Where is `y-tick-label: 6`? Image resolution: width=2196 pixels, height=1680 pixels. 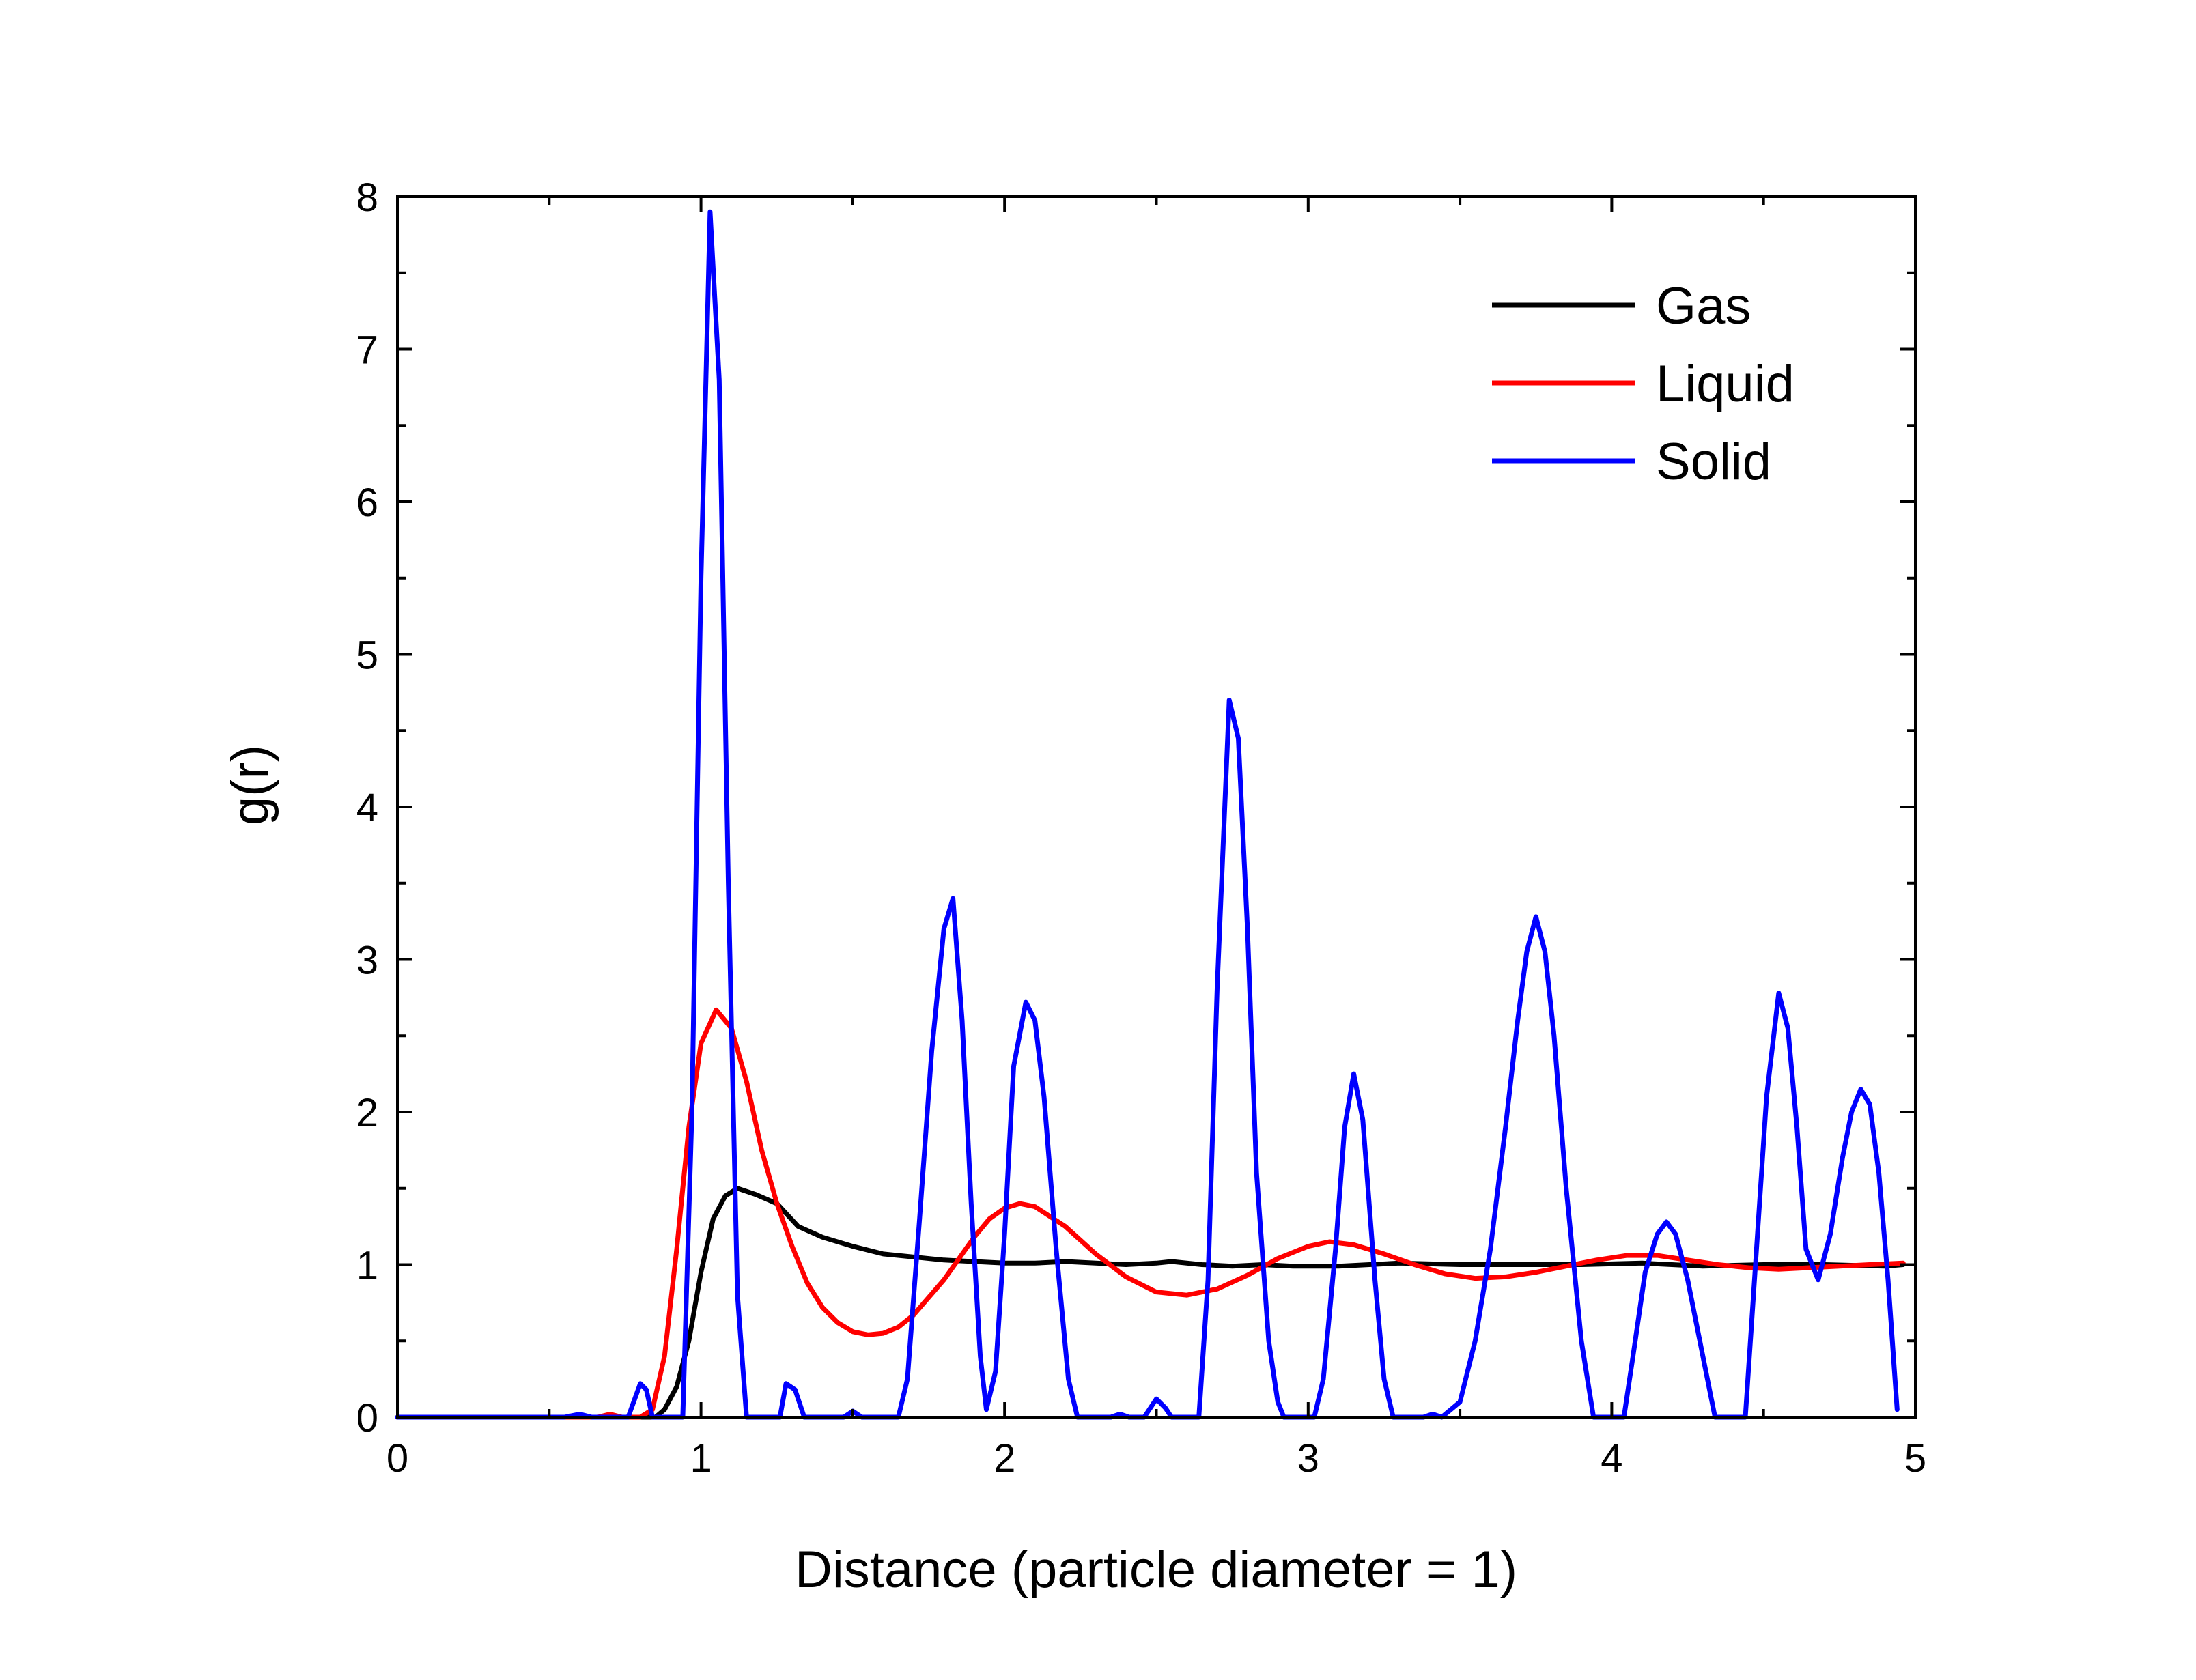
y-tick-label: 6 is located at coordinates (367, 503).